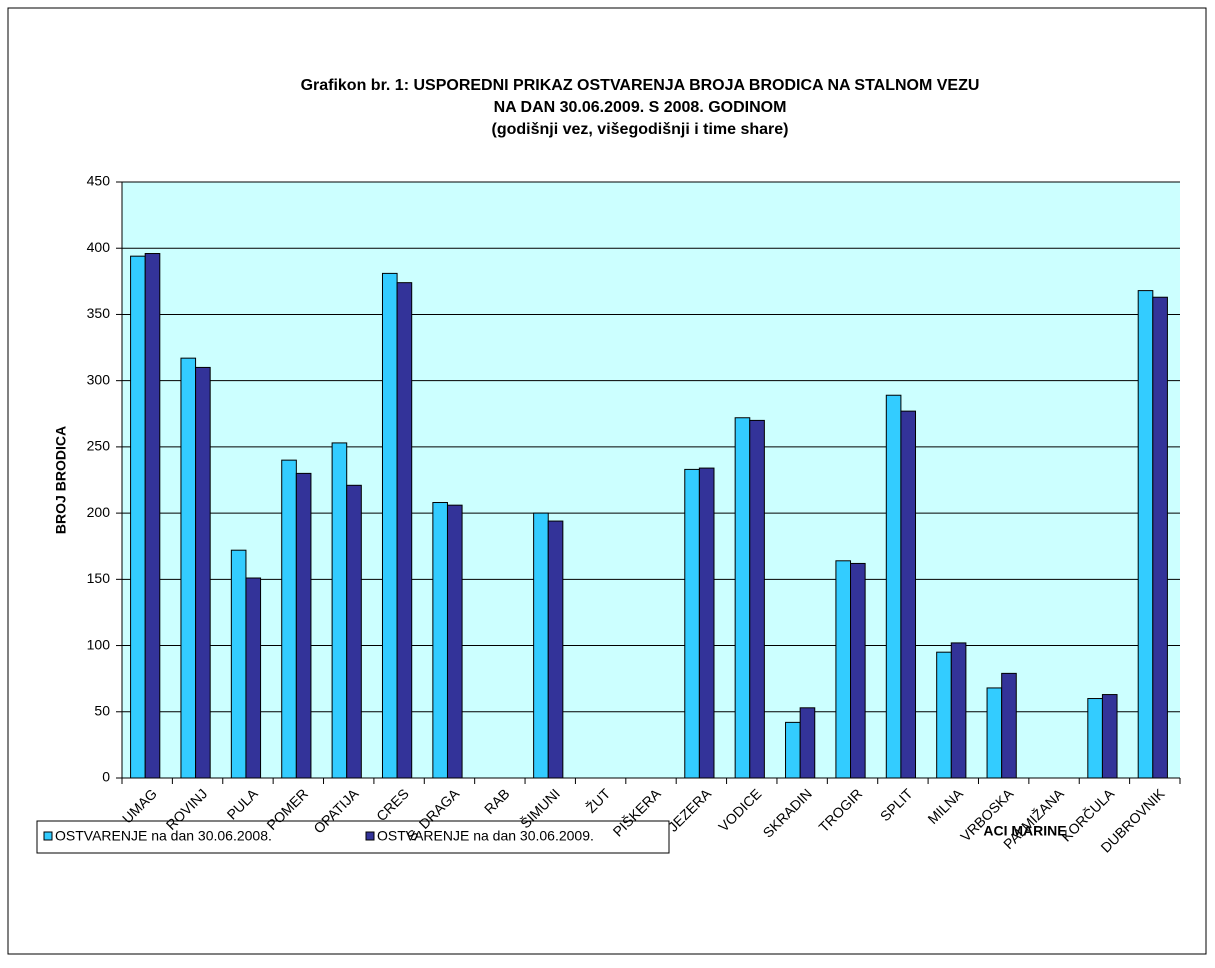 This screenshot has width=1215, height=968. Describe the element at coordinates (102, 710) in the screenshot. I see `y-tick-label: 50` at that location.